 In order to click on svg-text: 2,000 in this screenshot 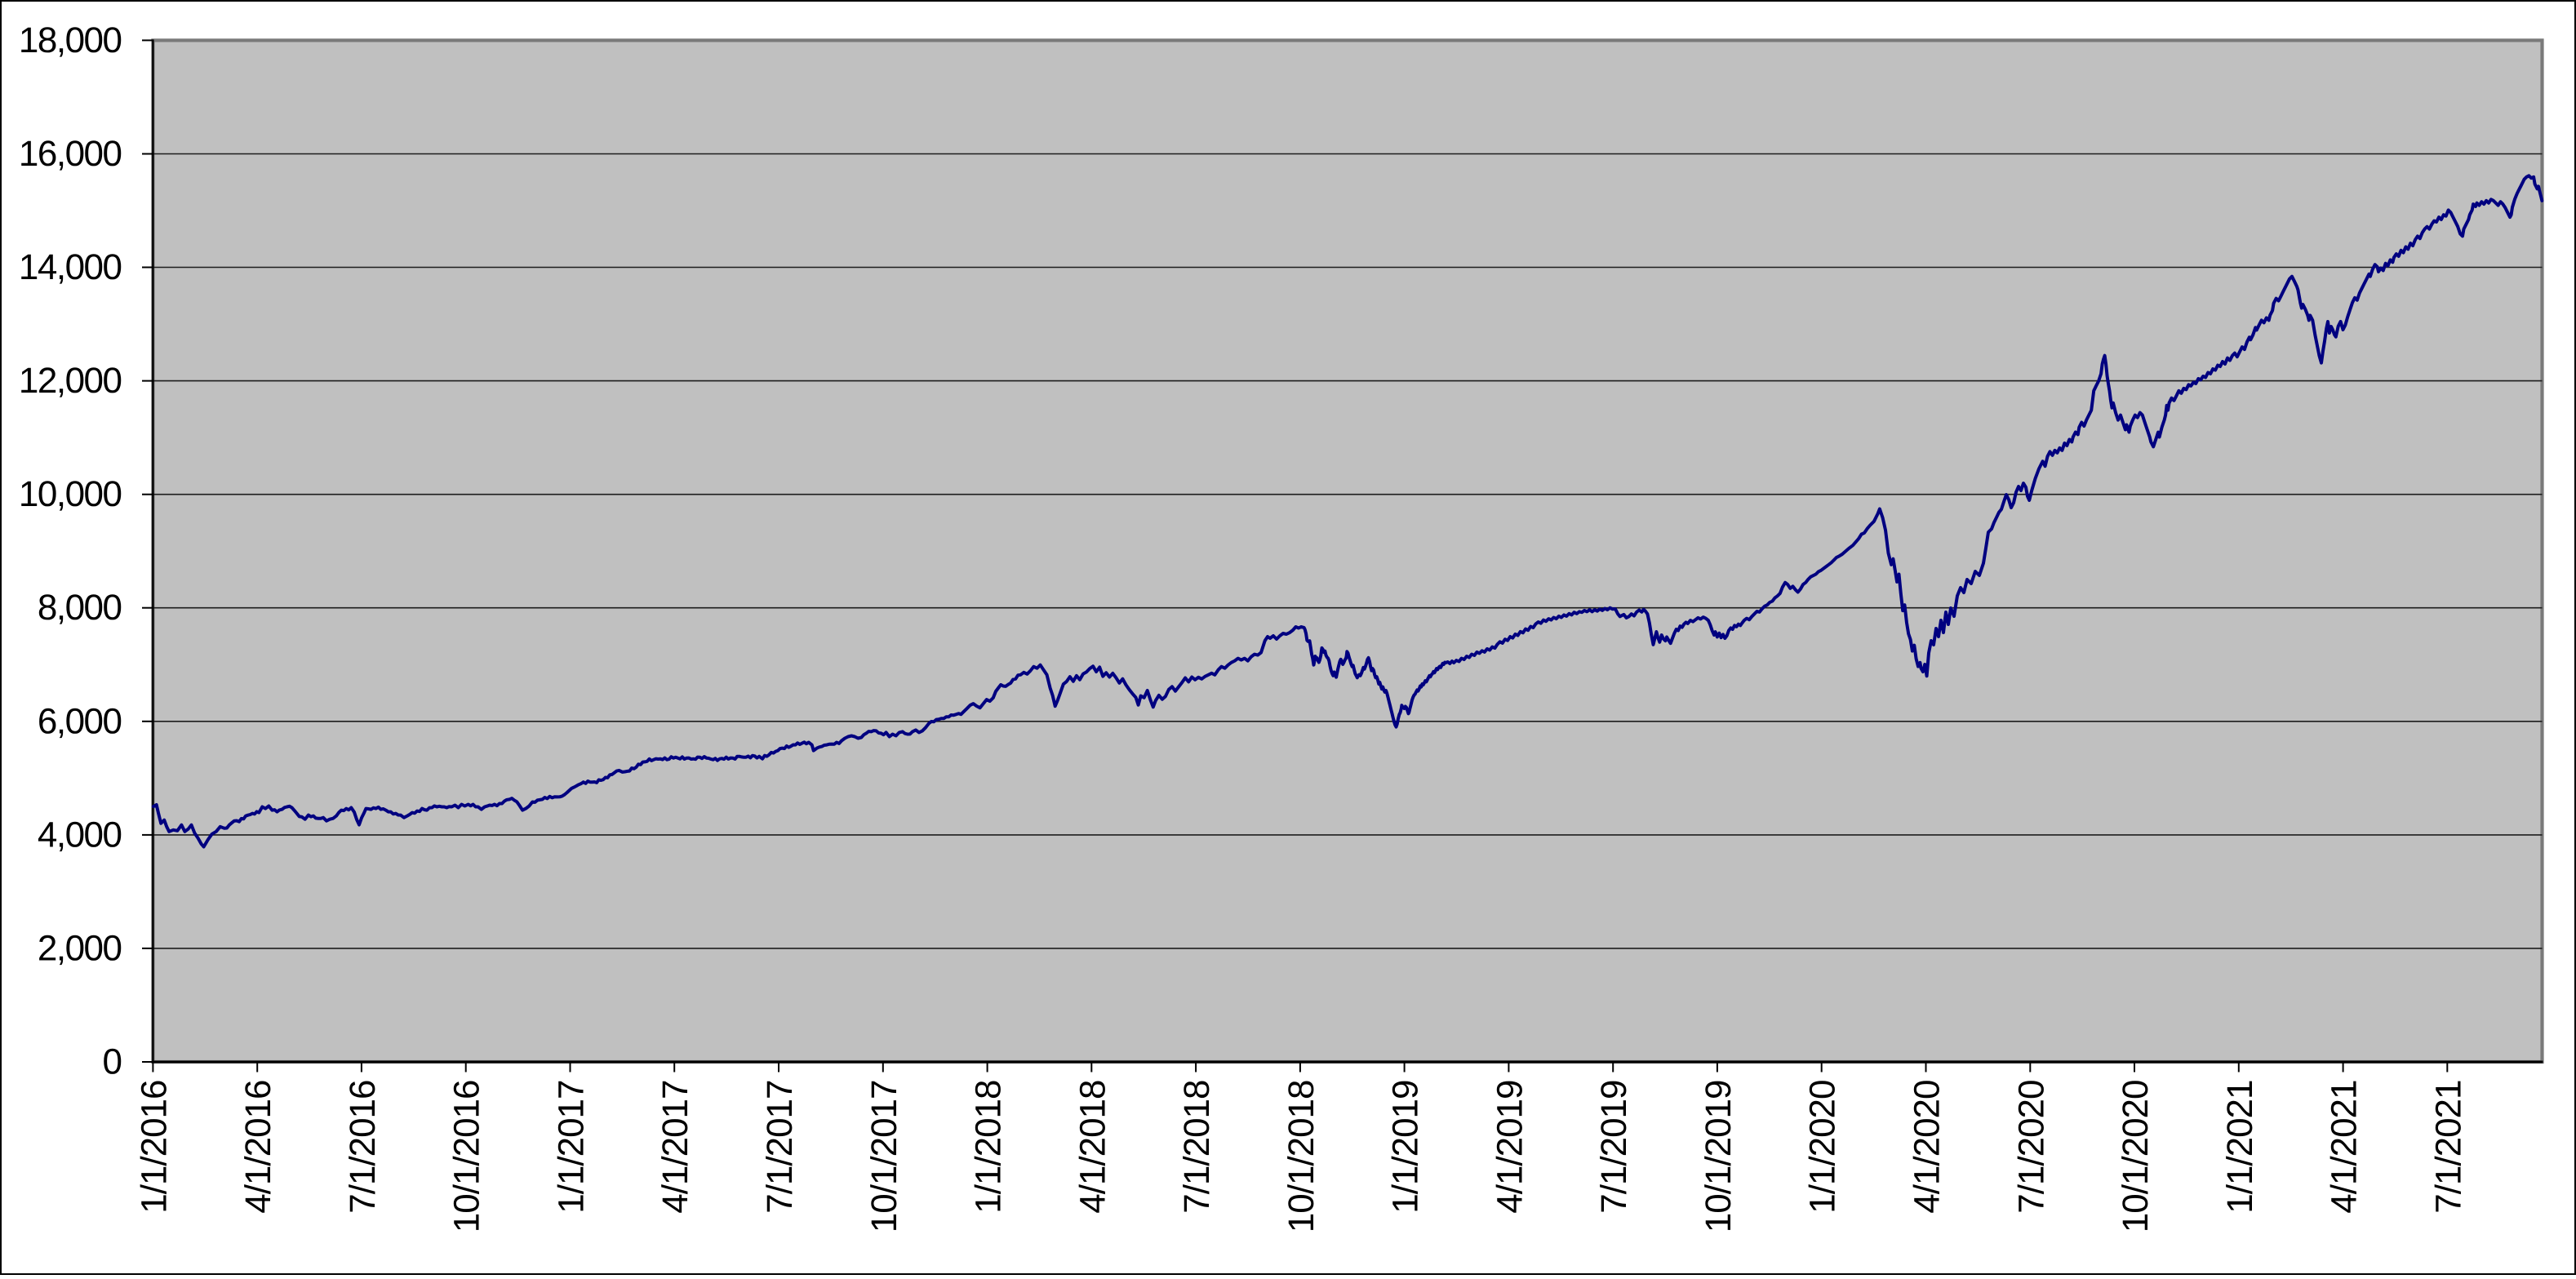, I will do `click(80, 948)`.